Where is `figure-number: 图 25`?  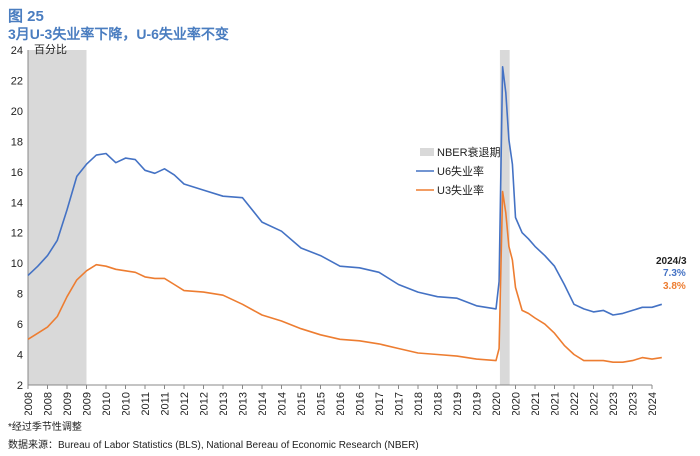
figure-number: 图 25 is located at coordinates (26, 16).